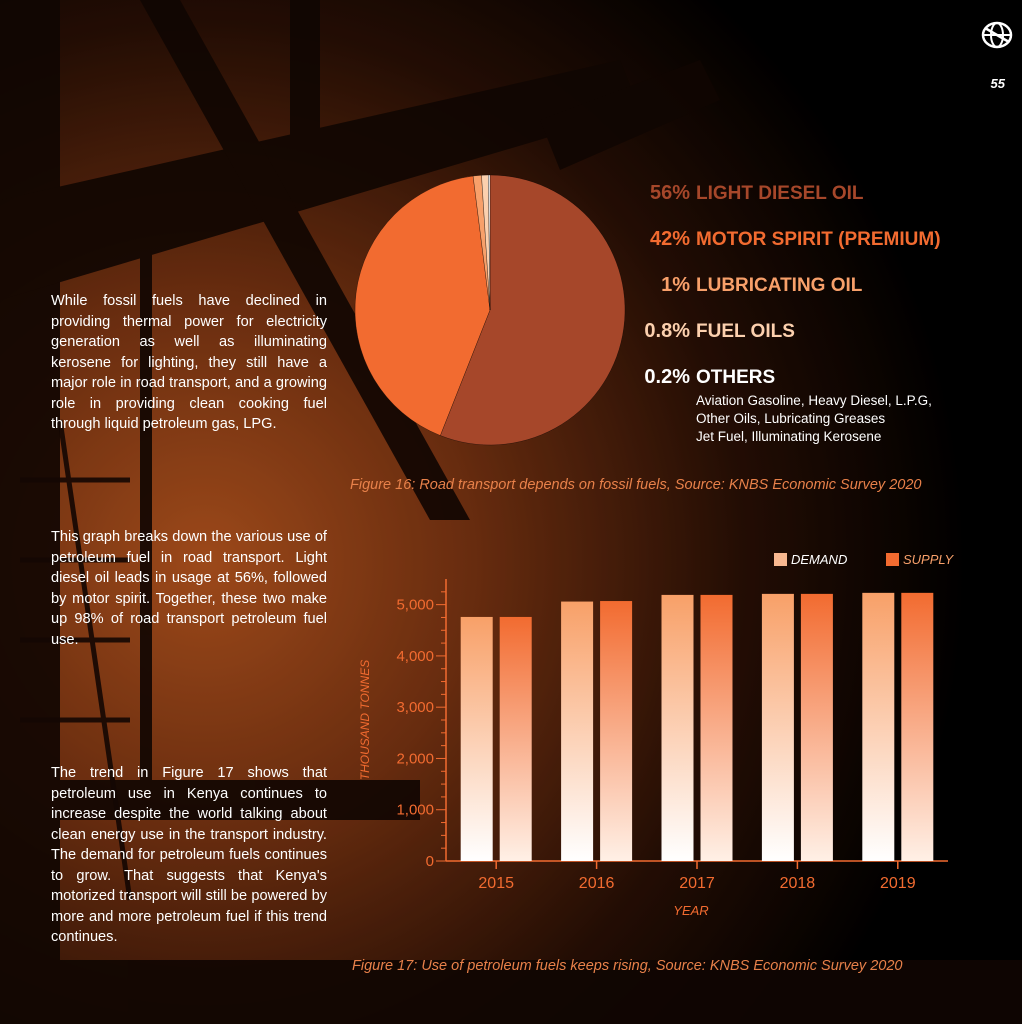 This screenshot has height=1024, width=1022. I want to click on others-note-line: Jet Fuel, Illuminating Kerosene, so click(789, 436).